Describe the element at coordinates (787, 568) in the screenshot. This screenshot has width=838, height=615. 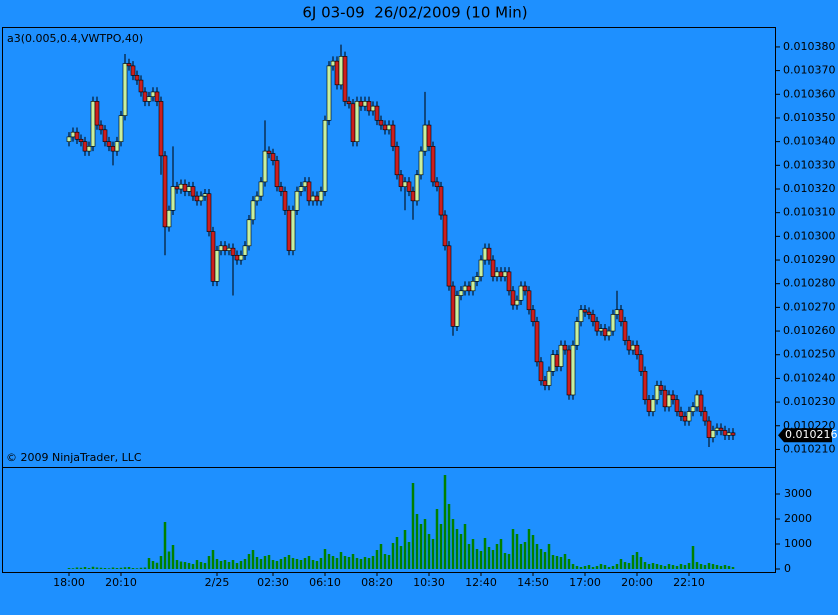
I see `volume-tick-label: 0` at that location.